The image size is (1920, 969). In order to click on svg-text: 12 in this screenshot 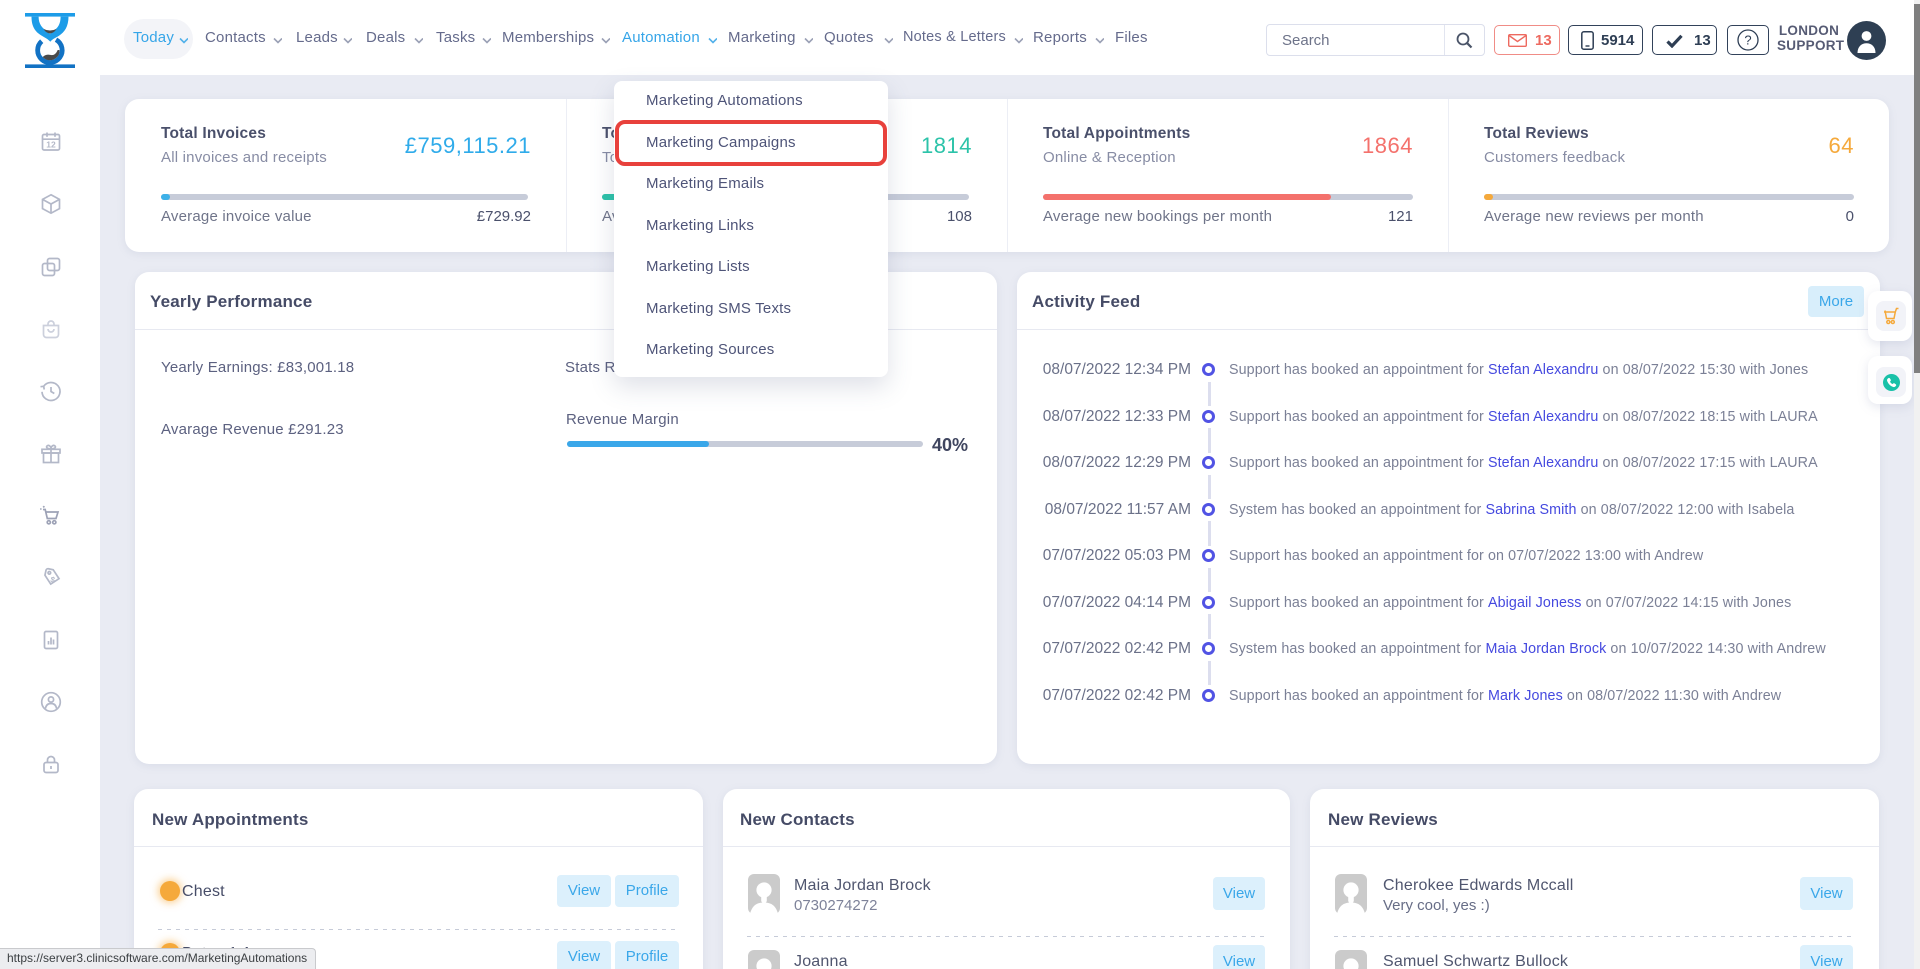, I will do `click(51, 145)`.